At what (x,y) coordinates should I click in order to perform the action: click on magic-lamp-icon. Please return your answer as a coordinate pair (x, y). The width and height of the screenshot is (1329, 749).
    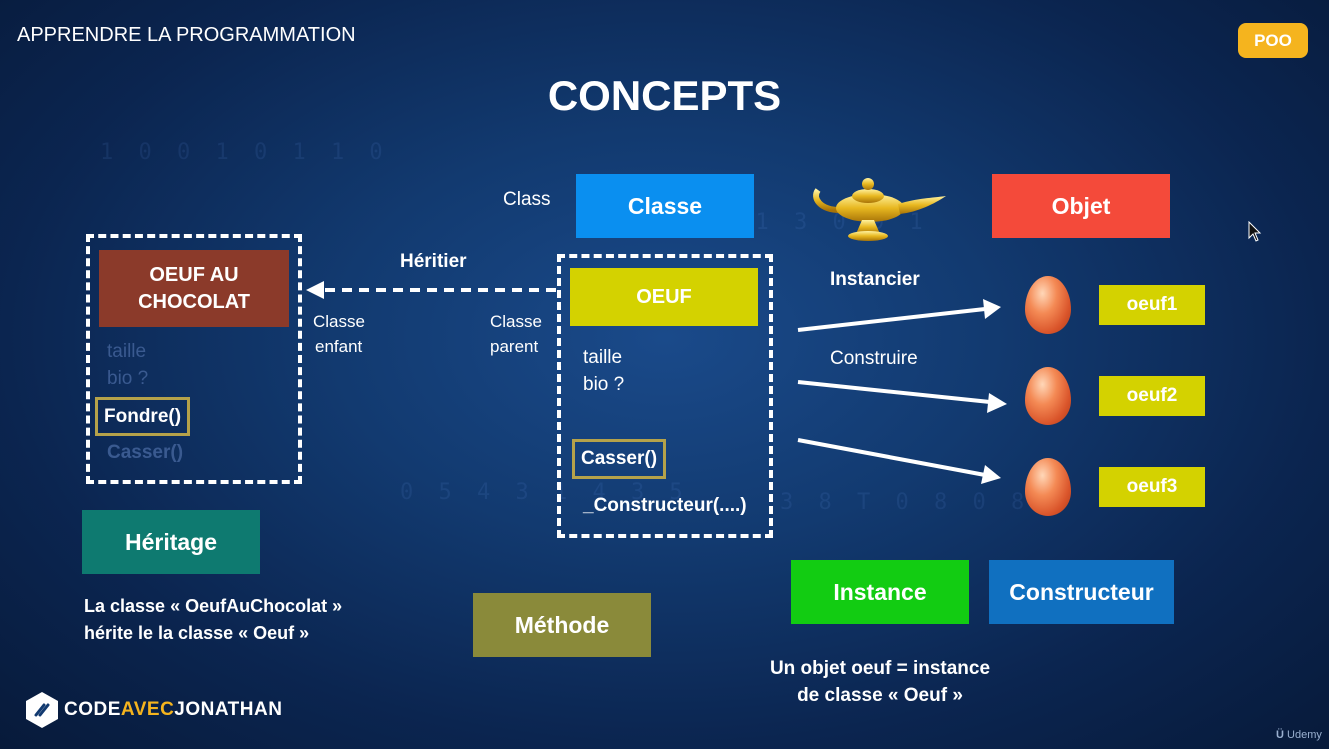
    Looking at the image, I should click on (879, 209).